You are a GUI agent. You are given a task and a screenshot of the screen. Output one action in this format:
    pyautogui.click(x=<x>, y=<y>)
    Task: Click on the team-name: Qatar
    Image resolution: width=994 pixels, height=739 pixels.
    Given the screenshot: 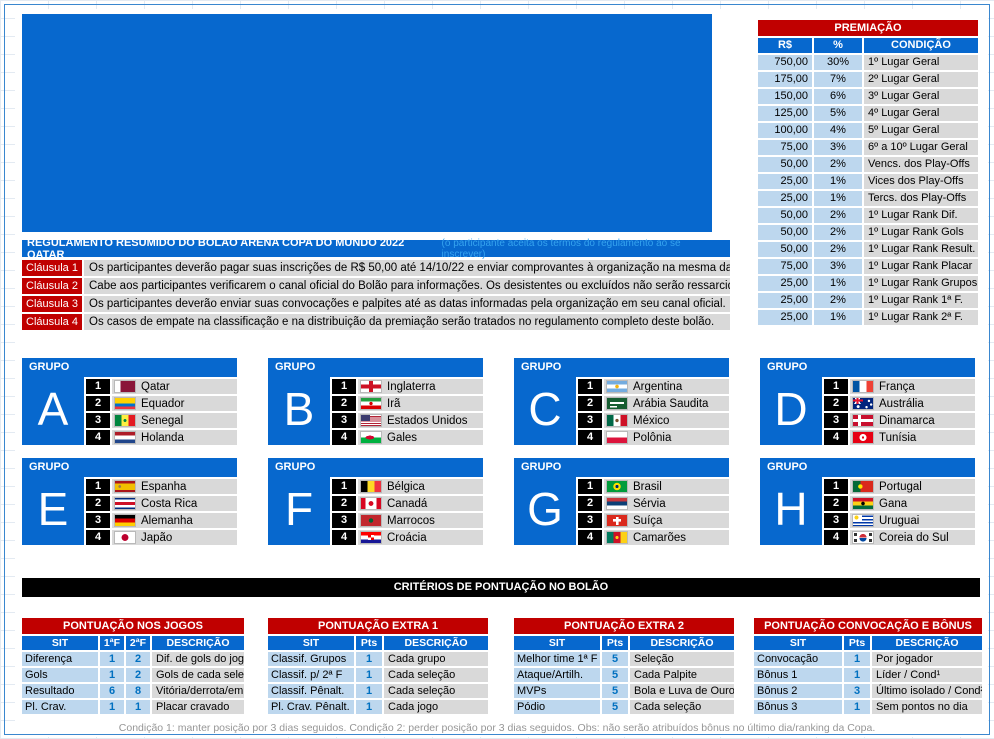 What is the action you would take?
    pyautogui.click(x=155, y=386)
    